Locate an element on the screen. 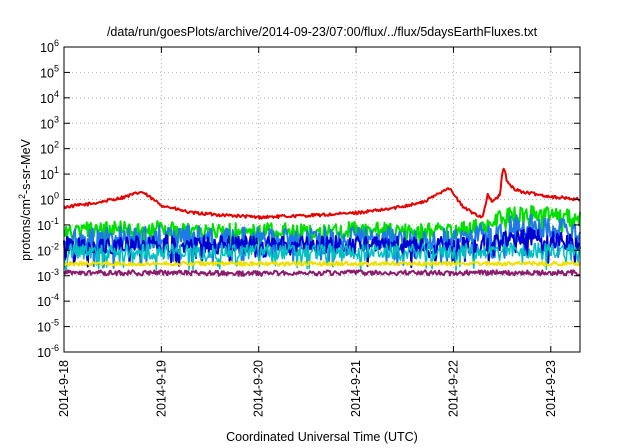 This screenshot has height=448, width=640. y-tick-label: 10⁶ is located at coordinates (49, 46).